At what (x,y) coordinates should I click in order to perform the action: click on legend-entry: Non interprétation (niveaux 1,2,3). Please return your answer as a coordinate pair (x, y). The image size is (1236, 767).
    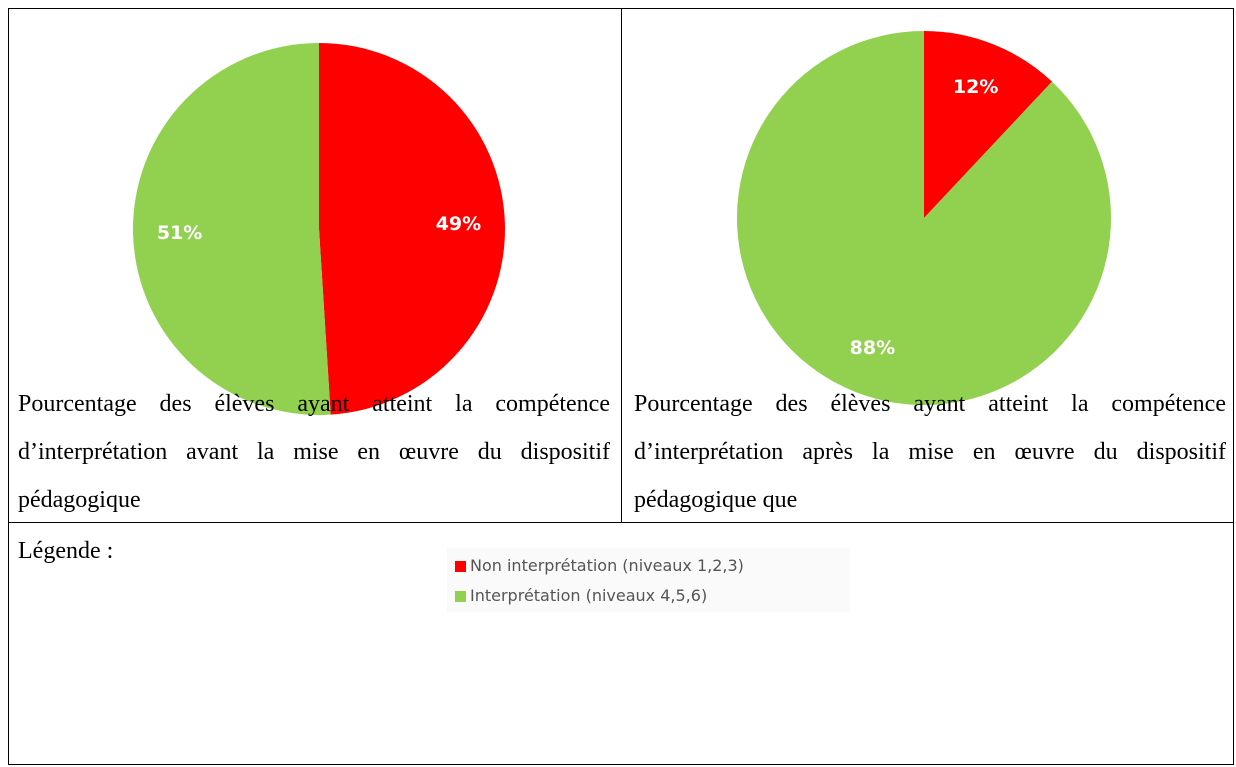
    Looking at the image, I should click on (599, 566).